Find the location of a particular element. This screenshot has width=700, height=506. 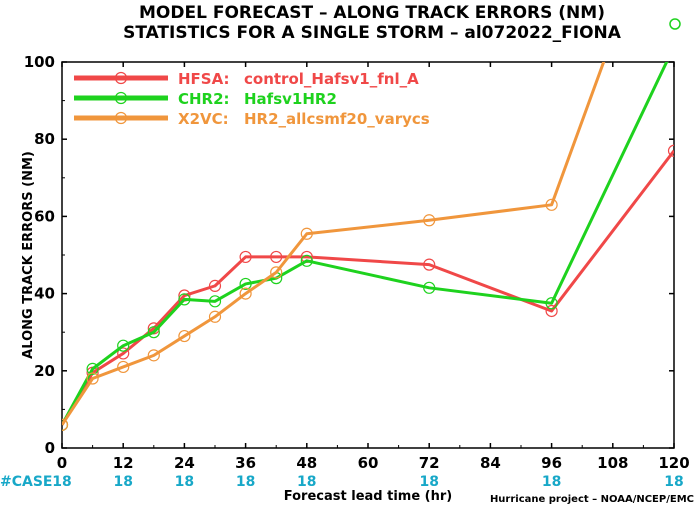

legend-name-3: X2VC: is located at coordinates (203, 119).